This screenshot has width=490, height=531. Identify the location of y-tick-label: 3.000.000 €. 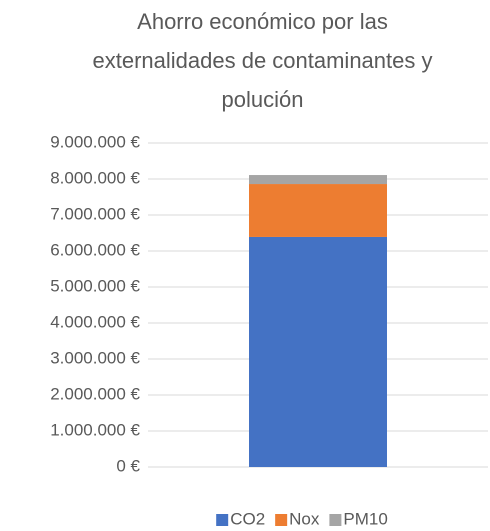
(95, 357).